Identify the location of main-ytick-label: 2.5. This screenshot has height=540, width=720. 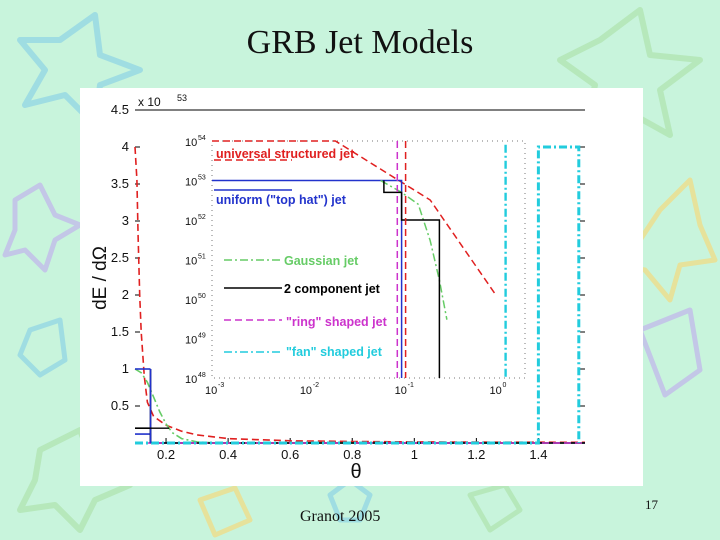
(120, 257).